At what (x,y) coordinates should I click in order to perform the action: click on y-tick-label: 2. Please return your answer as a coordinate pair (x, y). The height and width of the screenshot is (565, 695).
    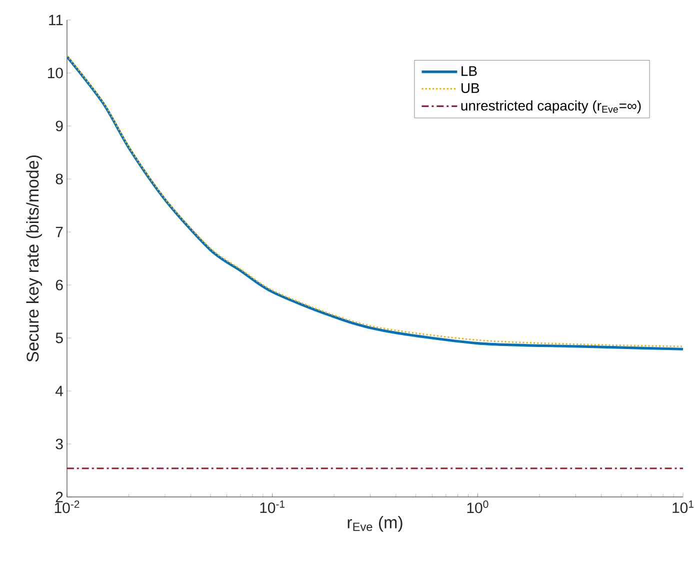
    Looking at the image, I should click on (59, 497).